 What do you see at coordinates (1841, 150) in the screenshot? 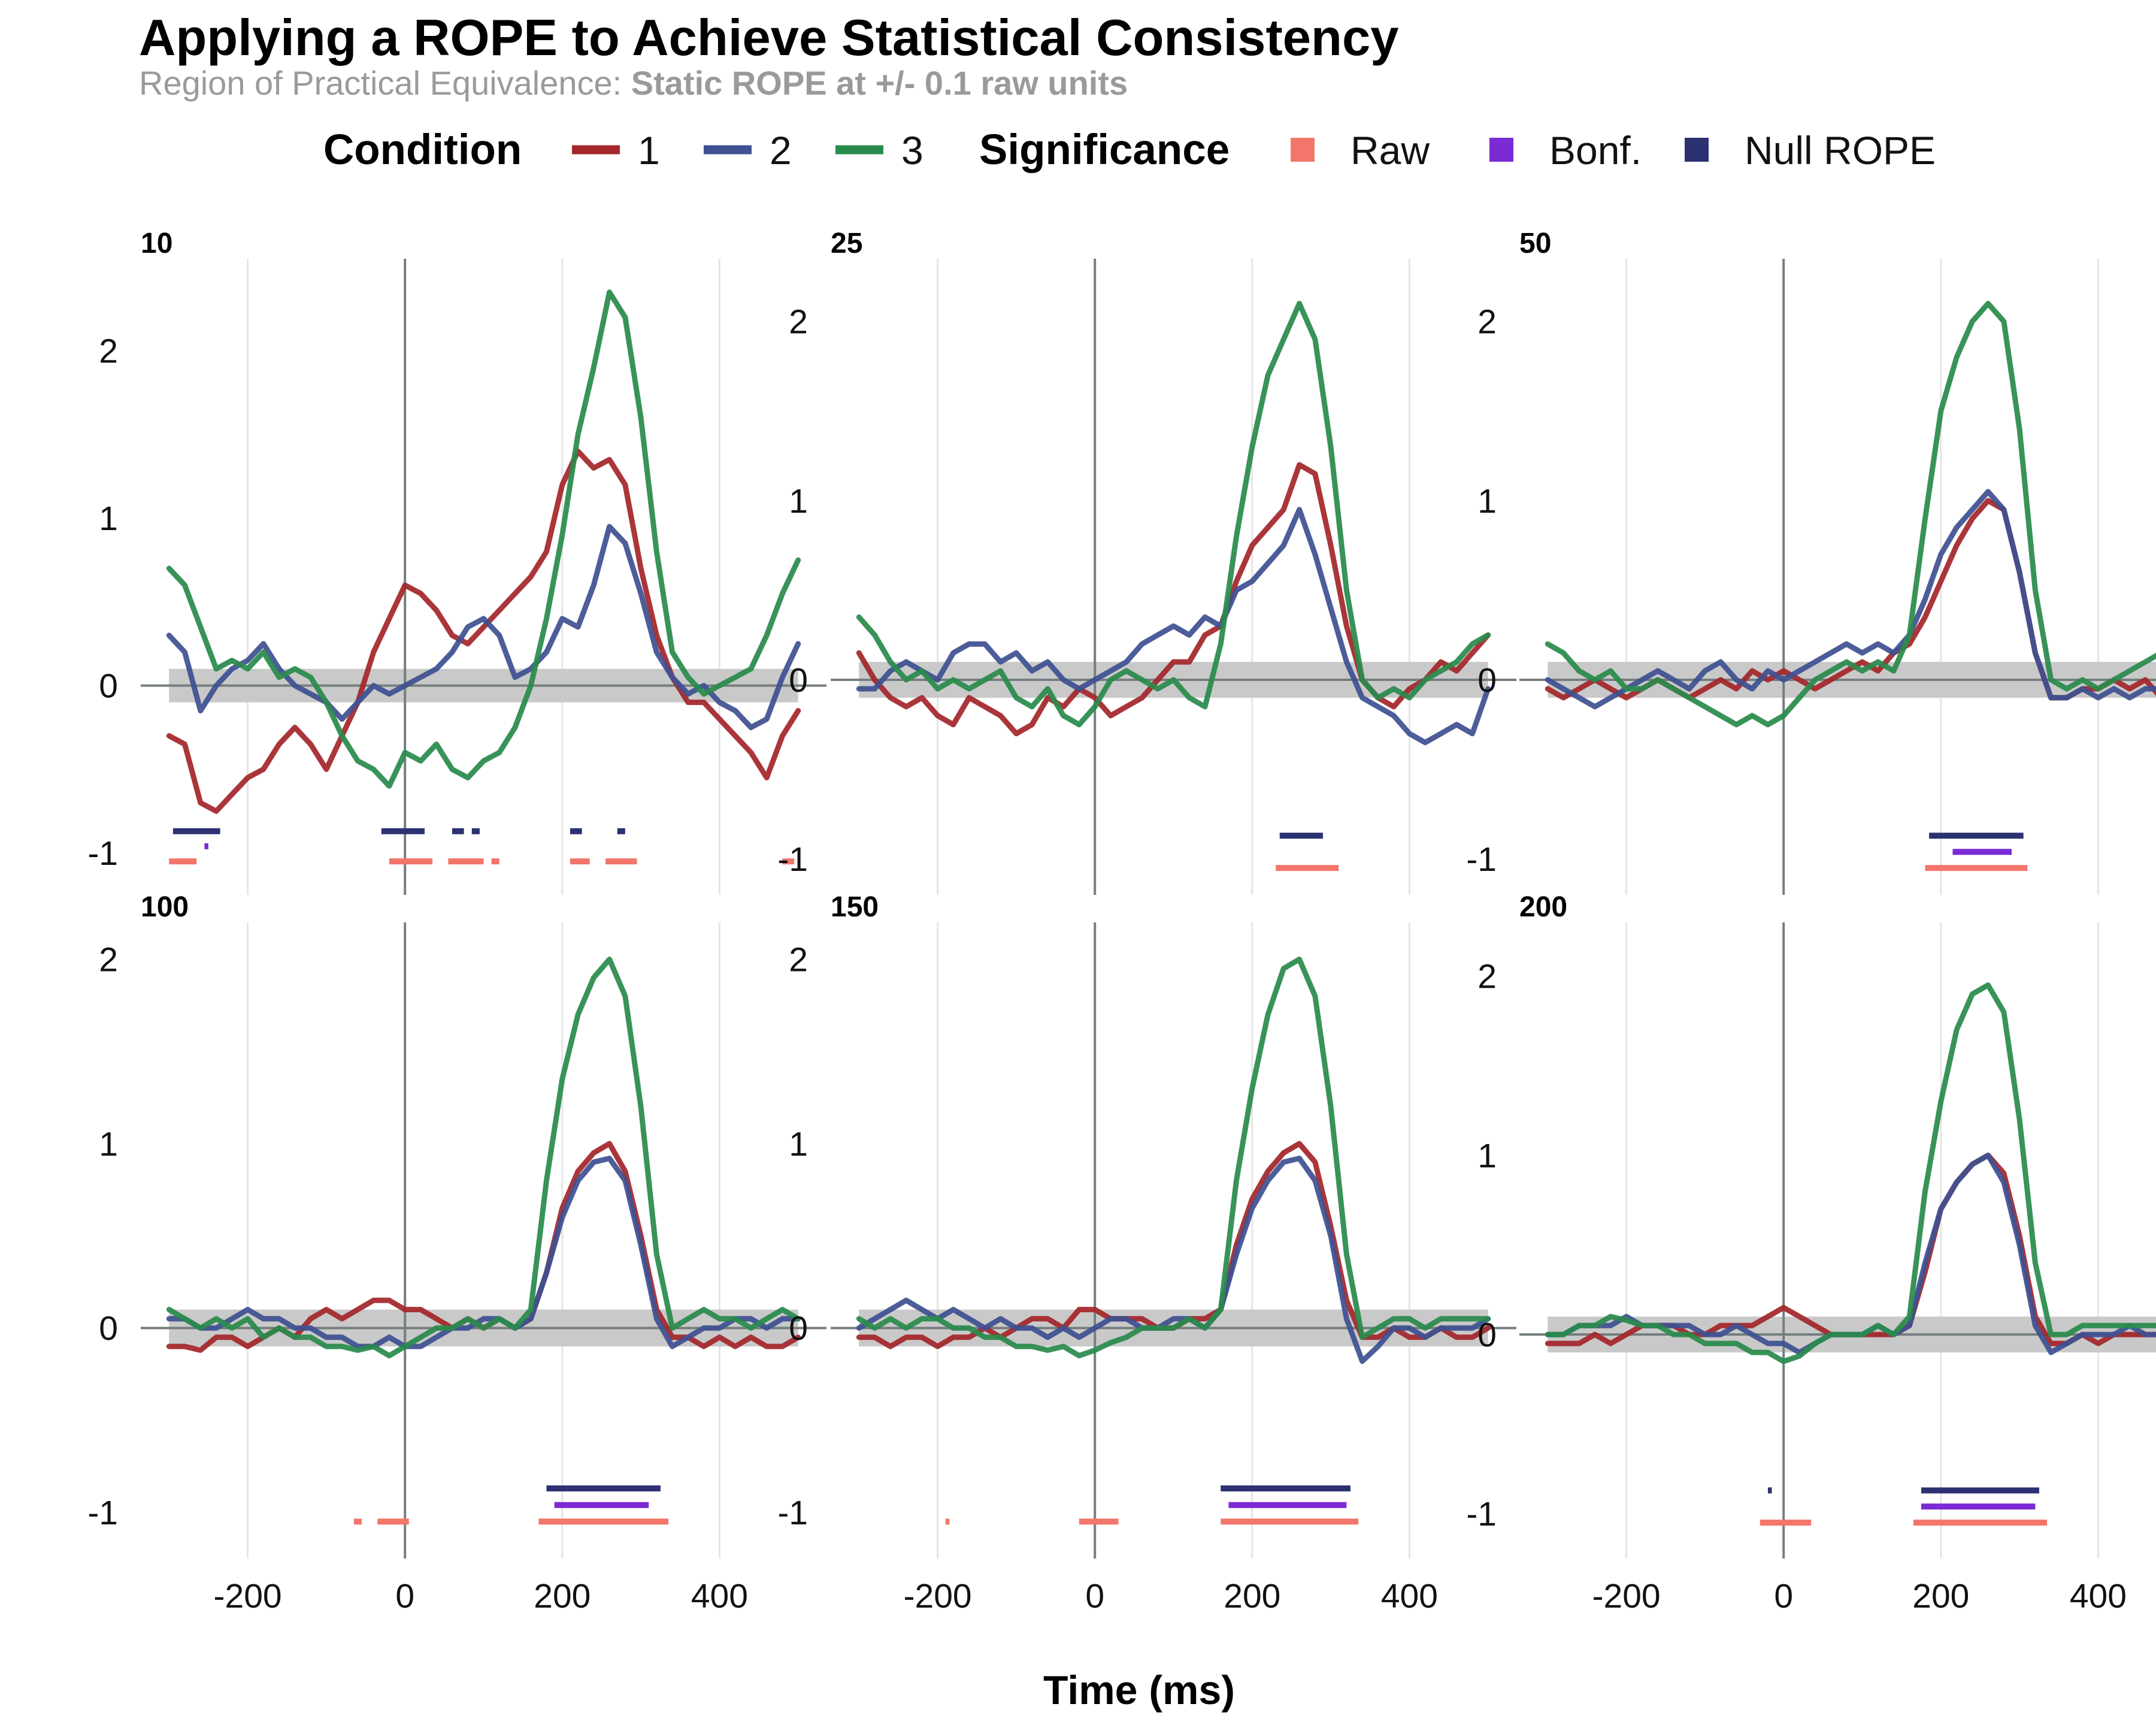
I see `legend-significance-null-rope-label: Null ROPE` at bounding box center [1841, 150].